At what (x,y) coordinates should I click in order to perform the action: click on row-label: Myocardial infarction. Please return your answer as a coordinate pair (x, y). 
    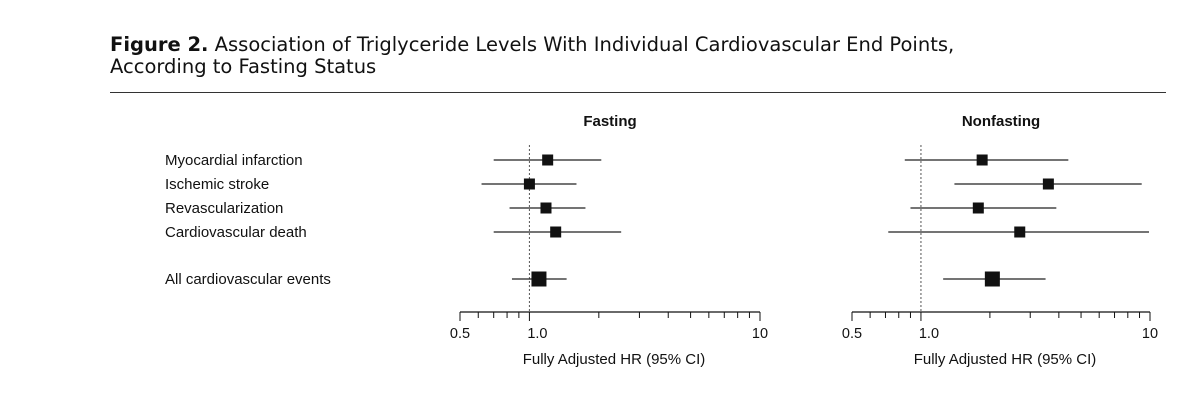
    Looking at the image, I should click on (234, 160).